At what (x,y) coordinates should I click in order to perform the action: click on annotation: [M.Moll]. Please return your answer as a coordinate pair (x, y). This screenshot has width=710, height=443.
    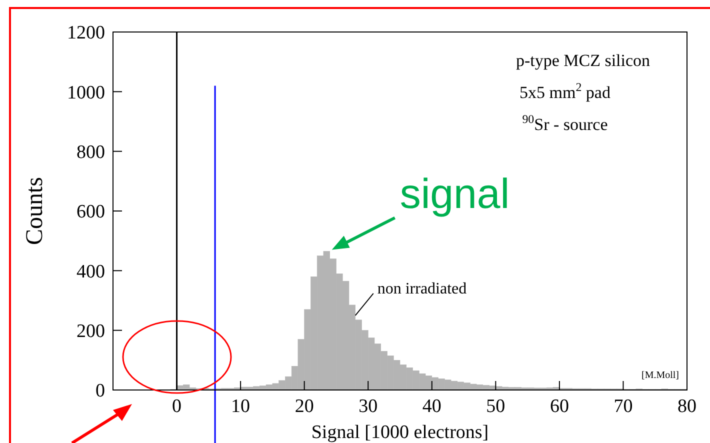
    Looking at the image, I should click on (660, 375).